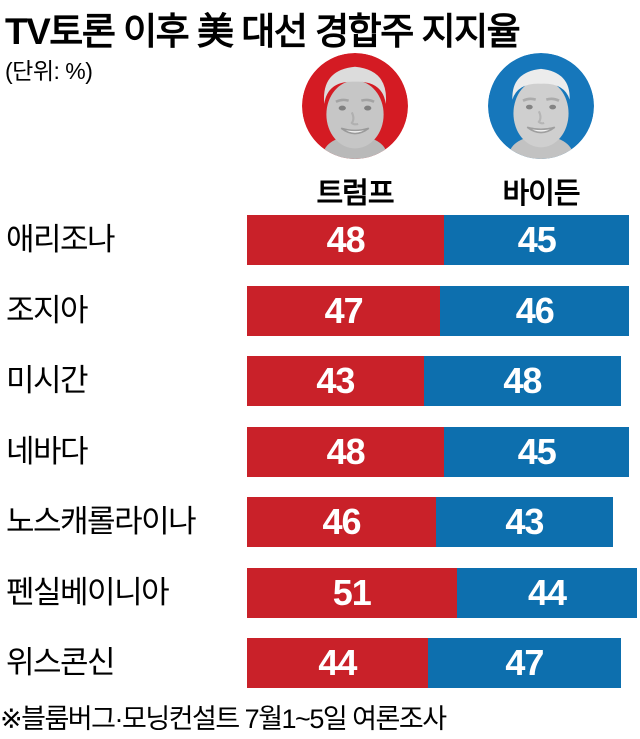  What do you see at coordinates (61, 662) in the screenshot?
I see `state-label: 위스콘신` at bounding box center [61, 662].